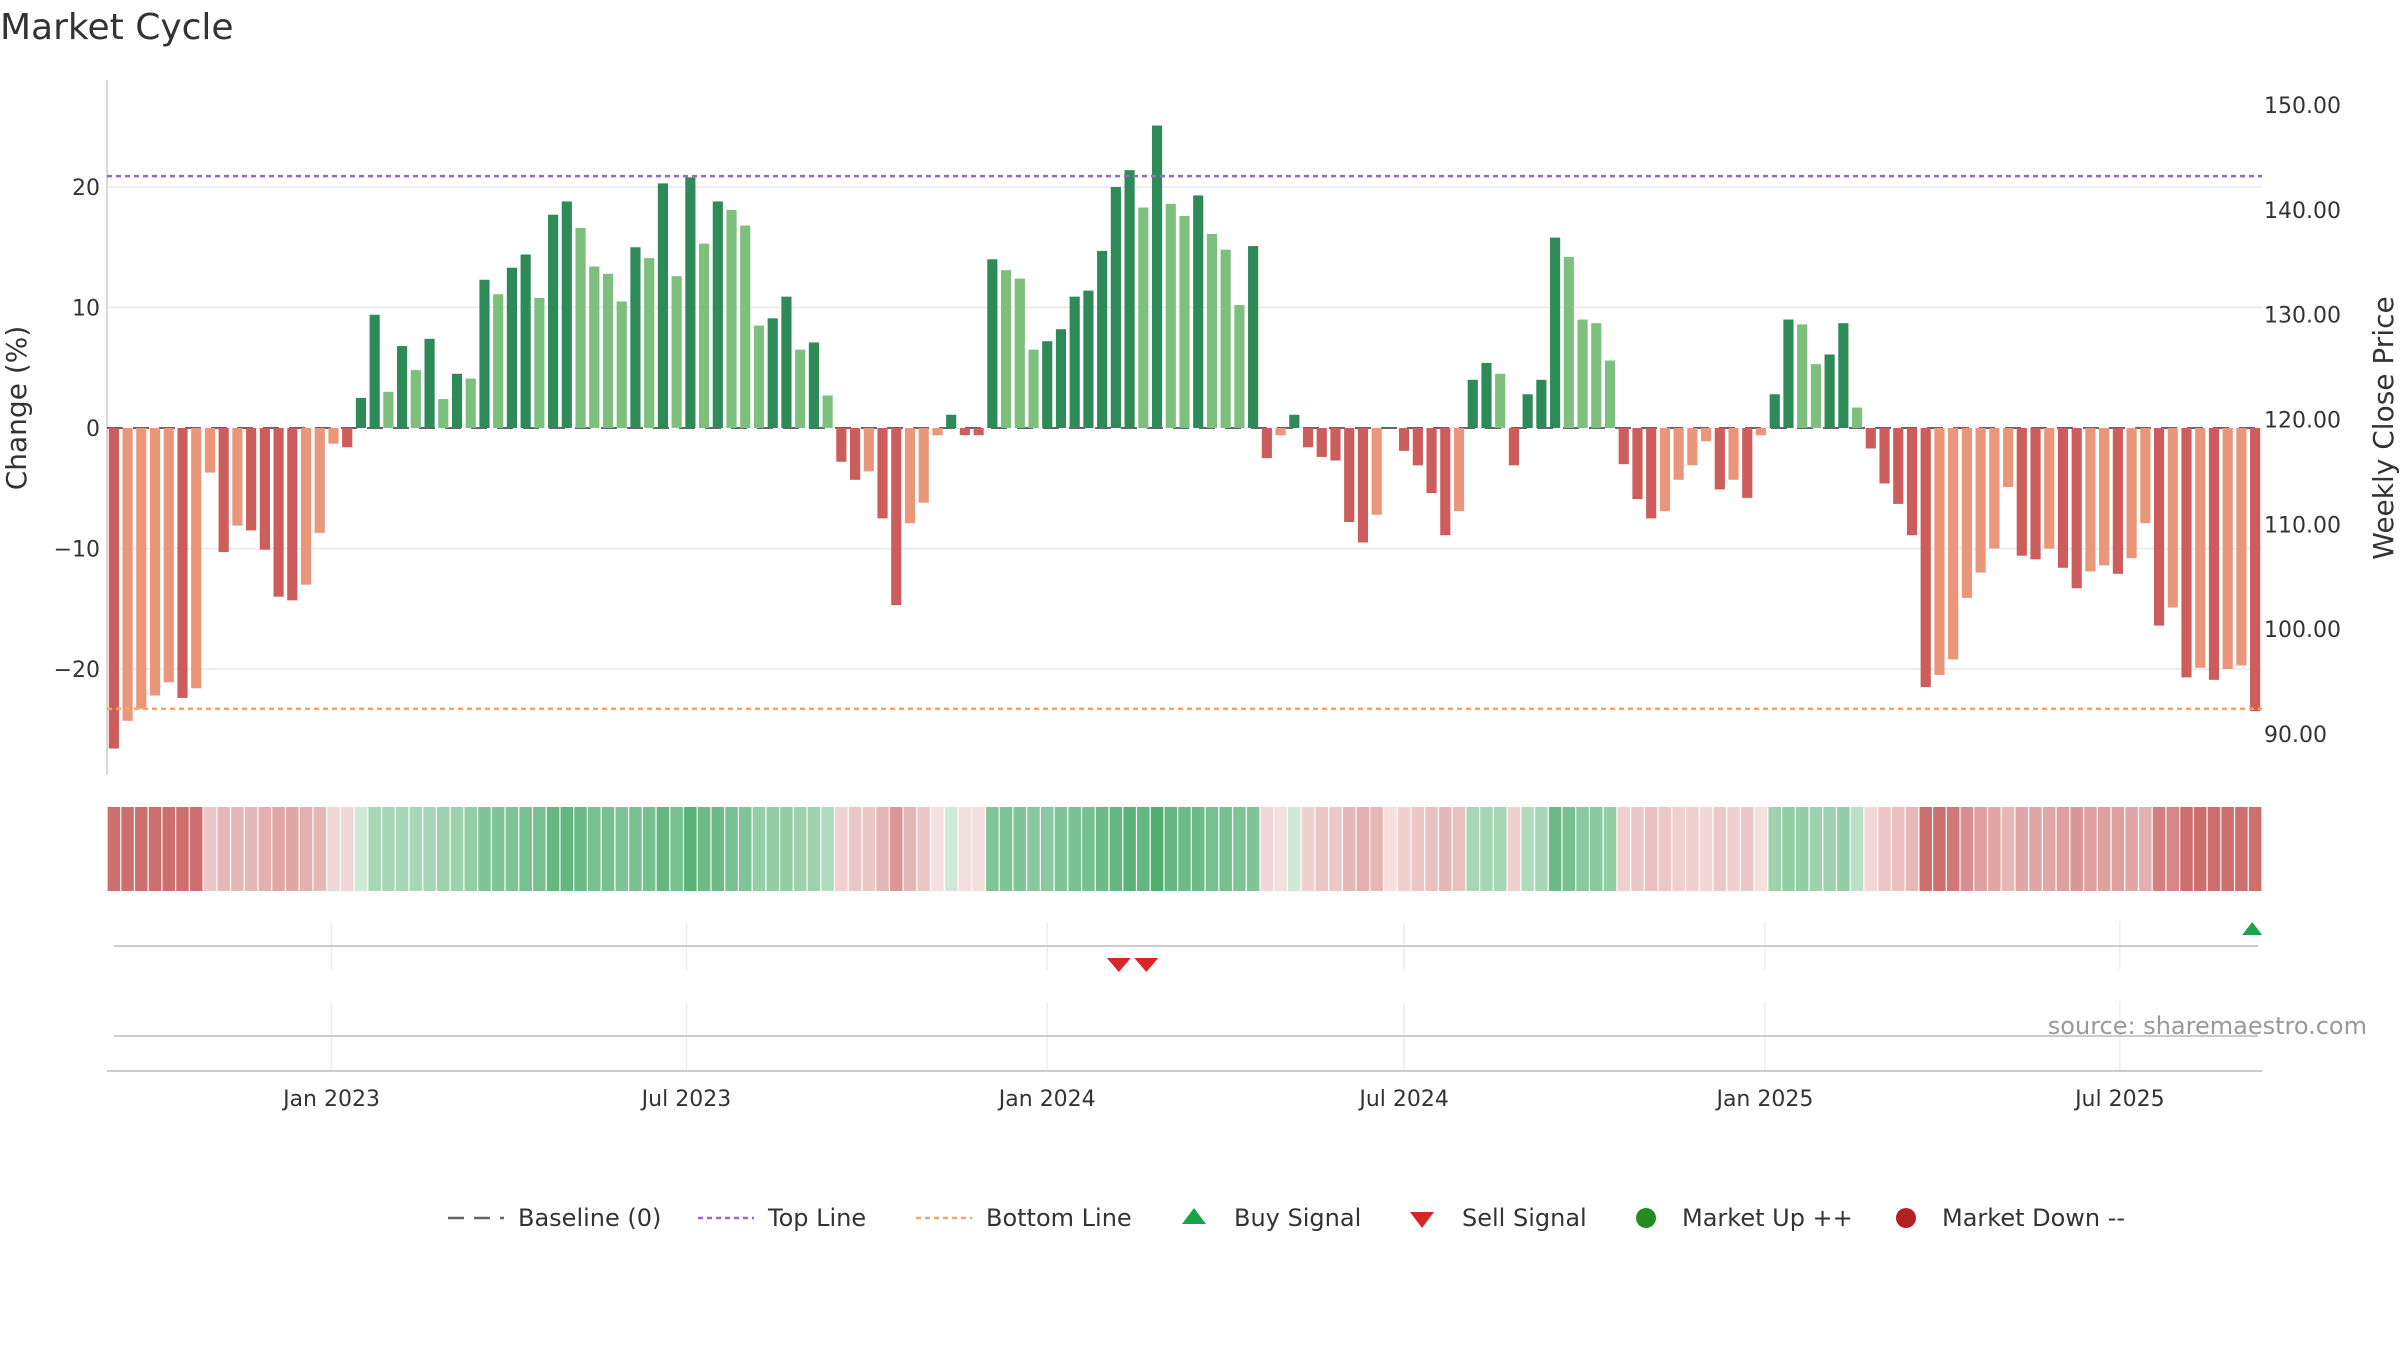 The height and width of the screenshot is (1350, 2400). I want to click on x-tick-label: Jul 2024, so click(1403, 1099).